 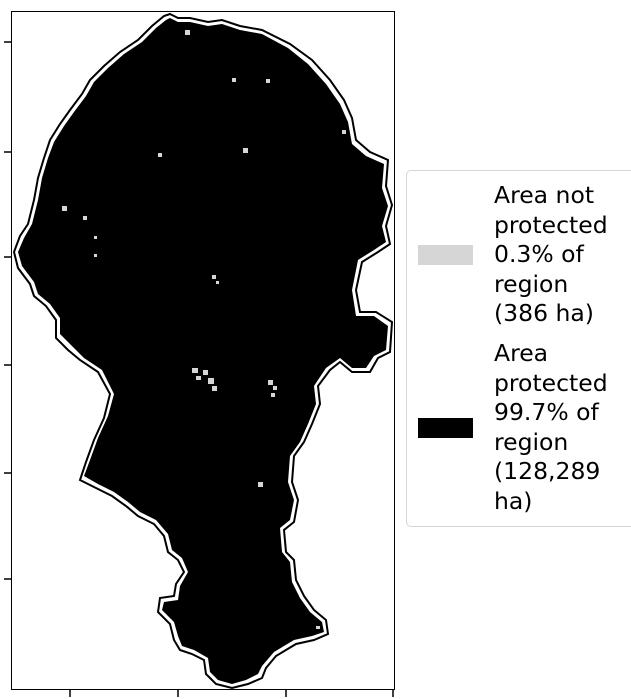 What do you see at coordinates (521, 353) in the screenshot?
I see `legend-line: Area` at bounding box center [521, 353].